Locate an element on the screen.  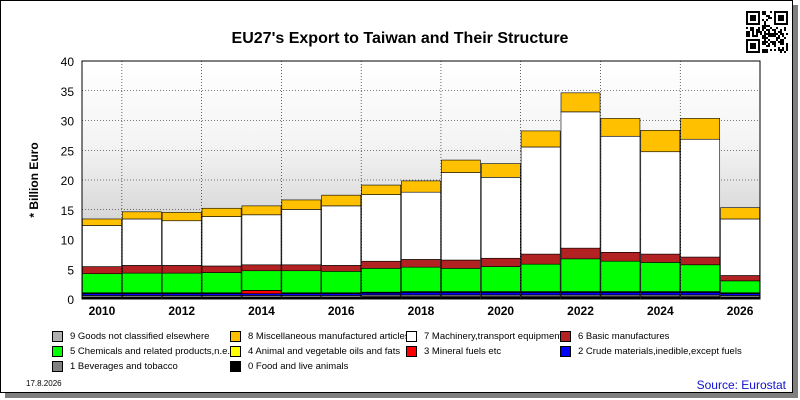
legend-item: 9 Goods not classified elsewhere is located at coordinates (130, 336).